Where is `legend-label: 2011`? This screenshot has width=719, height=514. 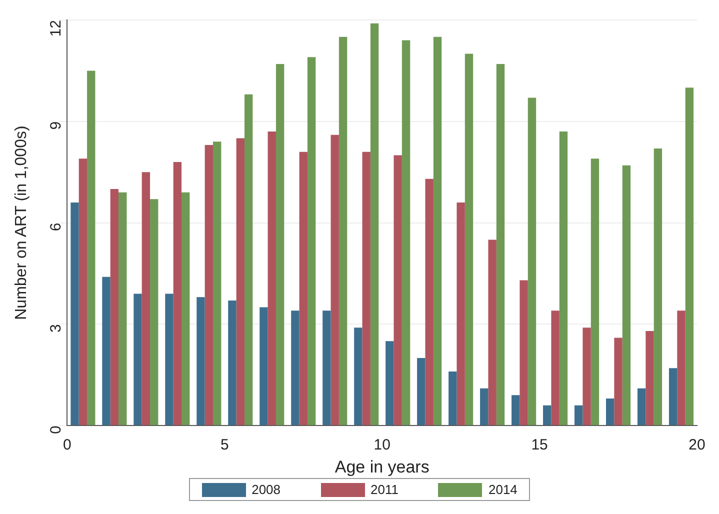 legend-label: 2011 is located at coordinates (384, 489).